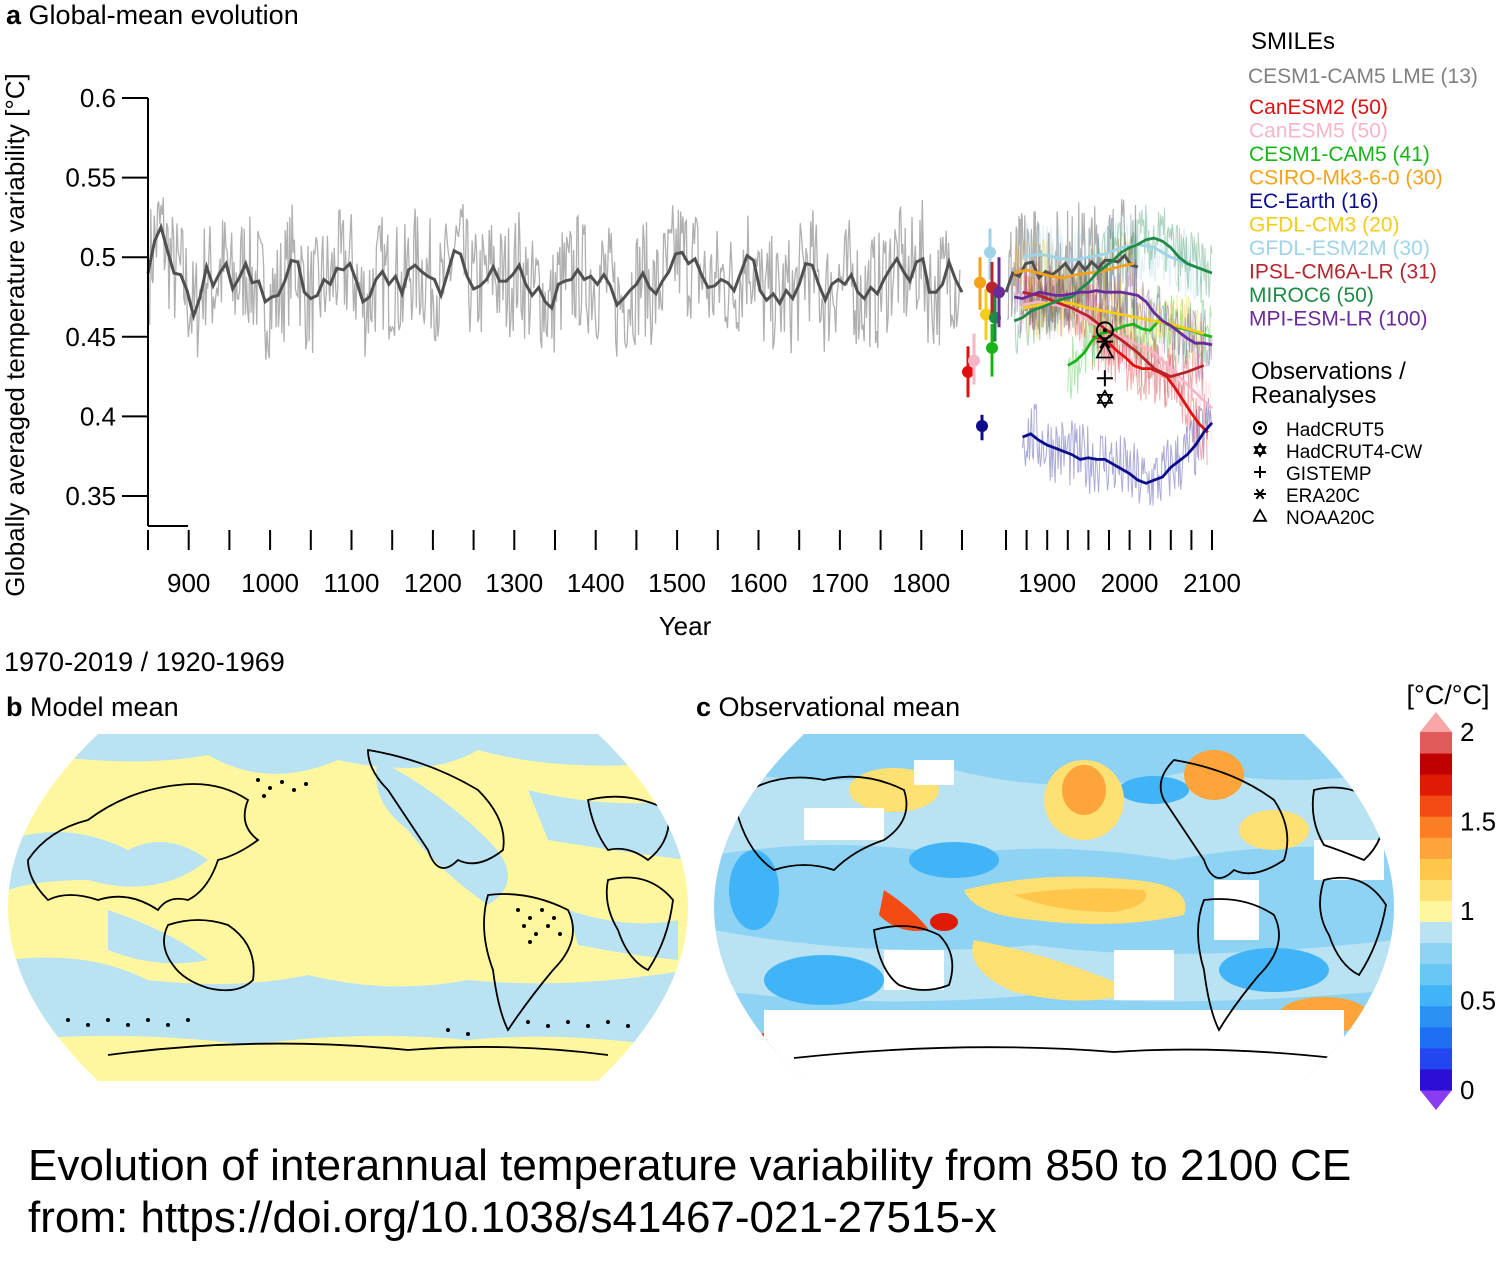 The width and height of the screenshot is (1500, 1271). Describe the element at coordinates (1335, 430) in the screenshot. I see `legend-observation-entry: HadCRUT5` at that location.